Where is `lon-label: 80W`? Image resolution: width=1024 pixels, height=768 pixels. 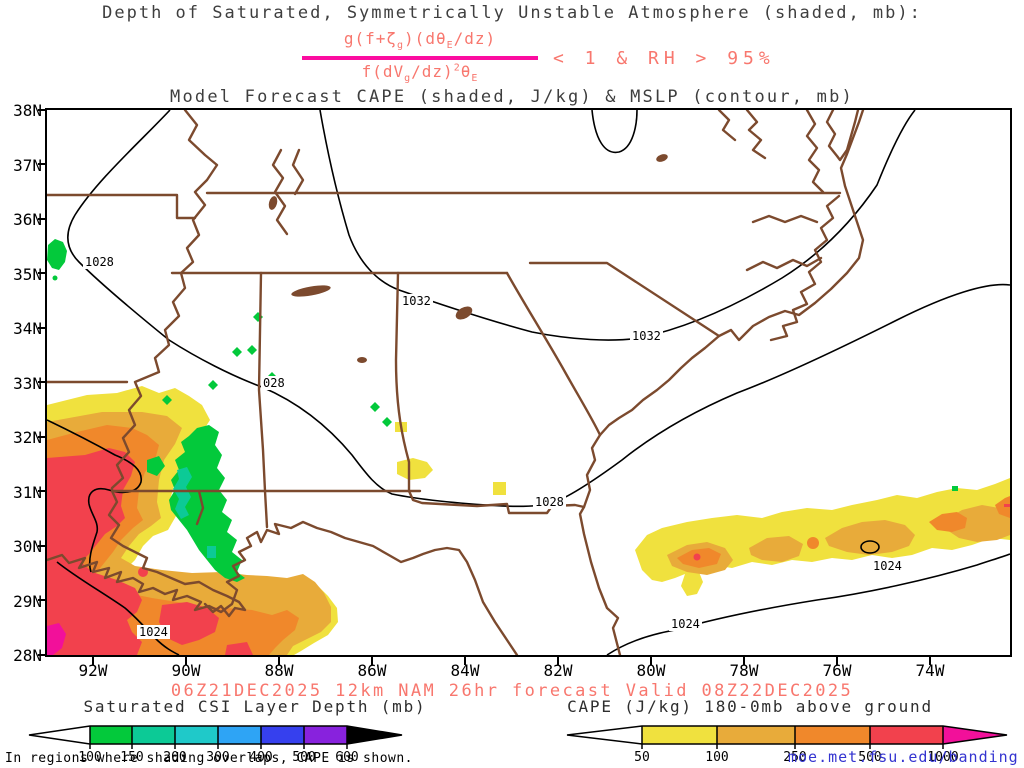 lon-label: 80W is located at coordinates (651, 670).